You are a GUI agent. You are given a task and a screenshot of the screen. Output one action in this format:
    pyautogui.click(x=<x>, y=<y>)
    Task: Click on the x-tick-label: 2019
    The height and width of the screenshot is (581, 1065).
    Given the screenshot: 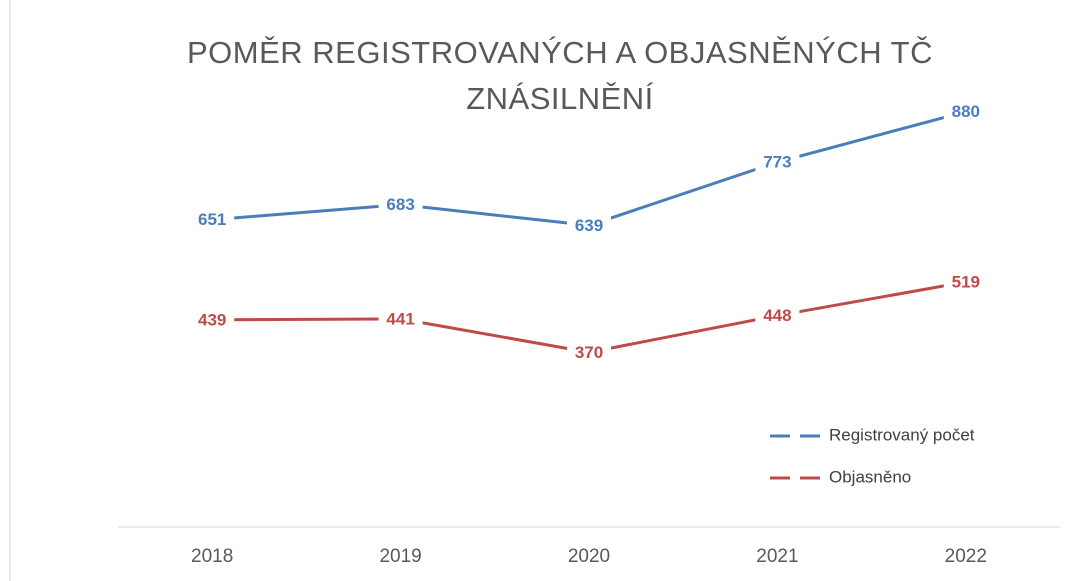 What is the action you would take?
    pyautogui.click(x=400, y=556)
    